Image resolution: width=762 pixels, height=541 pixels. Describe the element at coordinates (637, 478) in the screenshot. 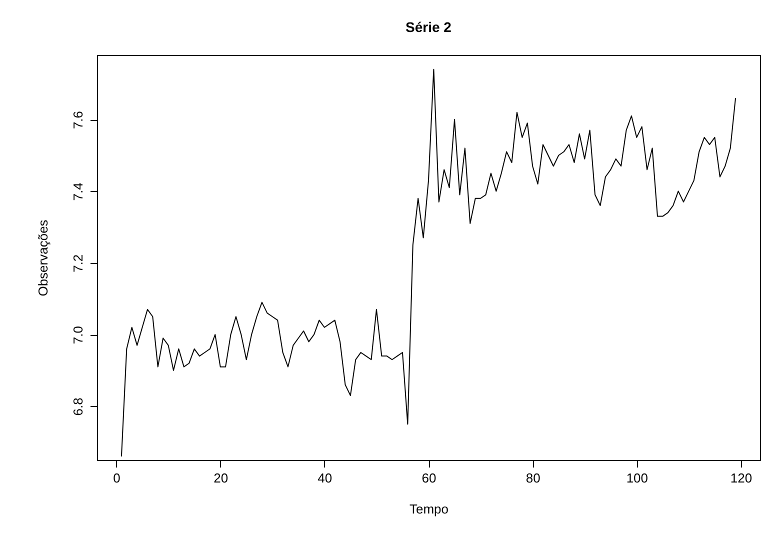

I see `x-tick-label: 100` at that location.